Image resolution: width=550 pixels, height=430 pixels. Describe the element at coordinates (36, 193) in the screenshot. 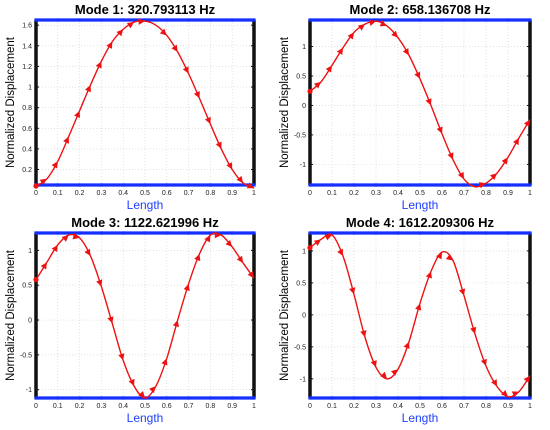

I see `x-tick-label: 0` at that location.